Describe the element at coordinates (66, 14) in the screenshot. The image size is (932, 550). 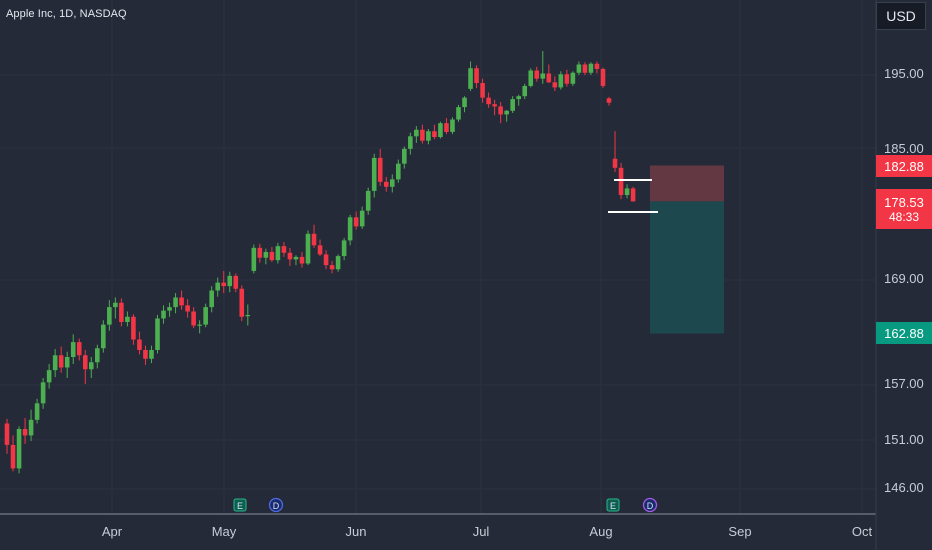
I see `symbol-header: Apple Inc, 1D, NASDAQ` at that location.